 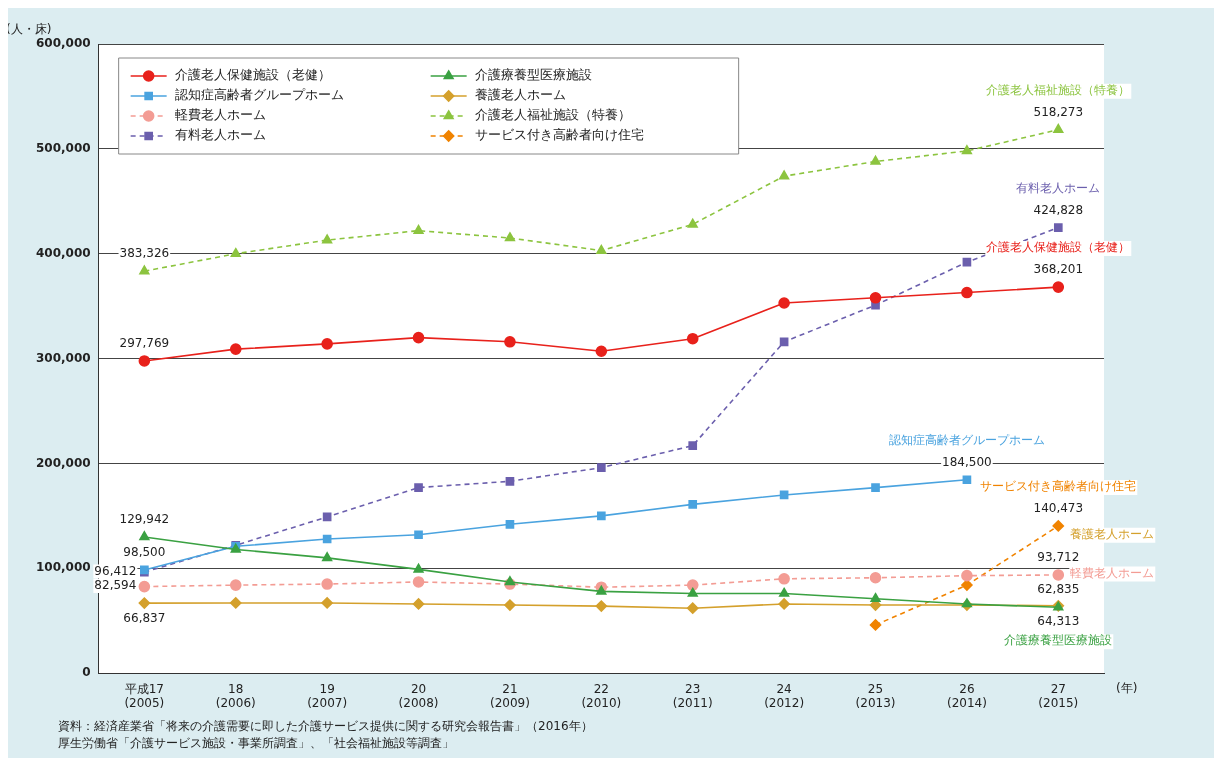 What do you see at coordinates (144, 552) in the screenshot?
I see `data-label: 98,500` at bounding box center [144, 552].